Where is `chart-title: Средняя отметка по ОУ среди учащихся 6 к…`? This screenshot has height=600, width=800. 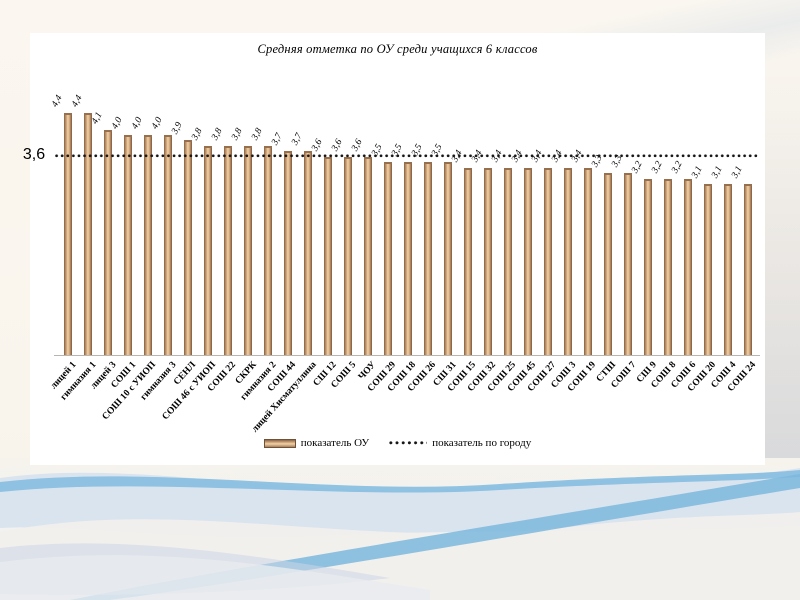 chart-title: Средняя отметка по ОУ среди учащихся 6 к… is located at coordinates (397, 49).